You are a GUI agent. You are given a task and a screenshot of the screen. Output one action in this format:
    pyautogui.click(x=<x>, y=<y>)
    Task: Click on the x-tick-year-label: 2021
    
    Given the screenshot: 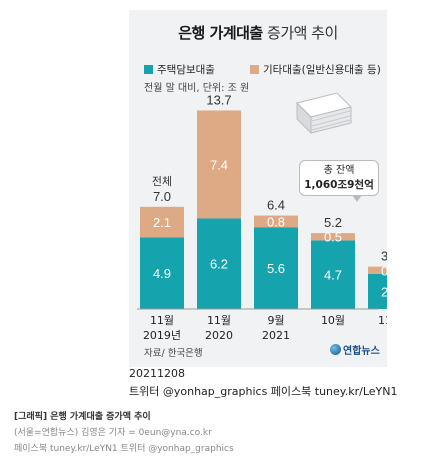 What is the action you would take?
    pyautogui.click(x=276, y=334)
    